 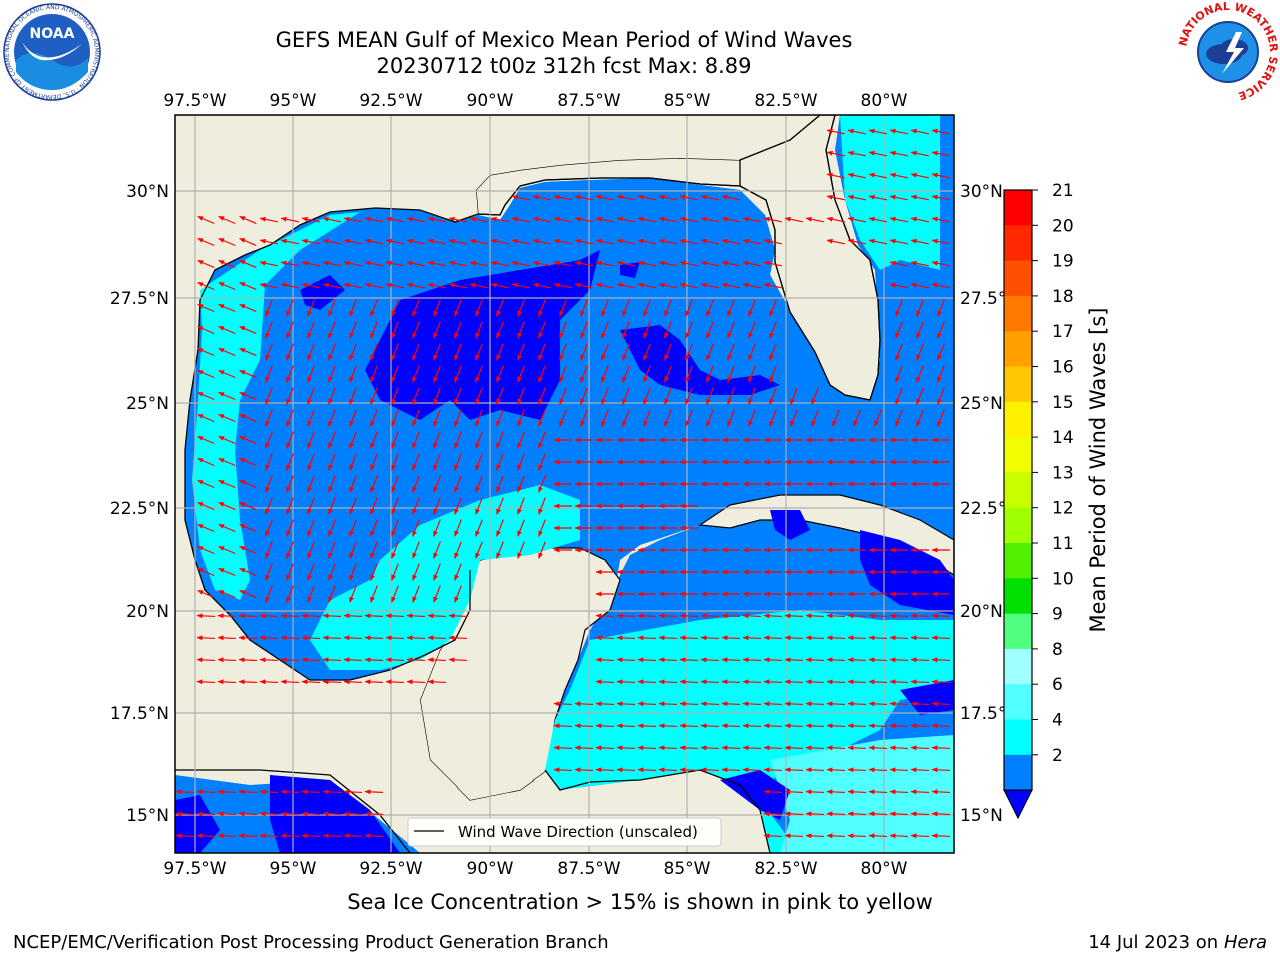 I want to click on date-stamp: 14 Jul 2023 on Hera, so click(x=1177, y=942).